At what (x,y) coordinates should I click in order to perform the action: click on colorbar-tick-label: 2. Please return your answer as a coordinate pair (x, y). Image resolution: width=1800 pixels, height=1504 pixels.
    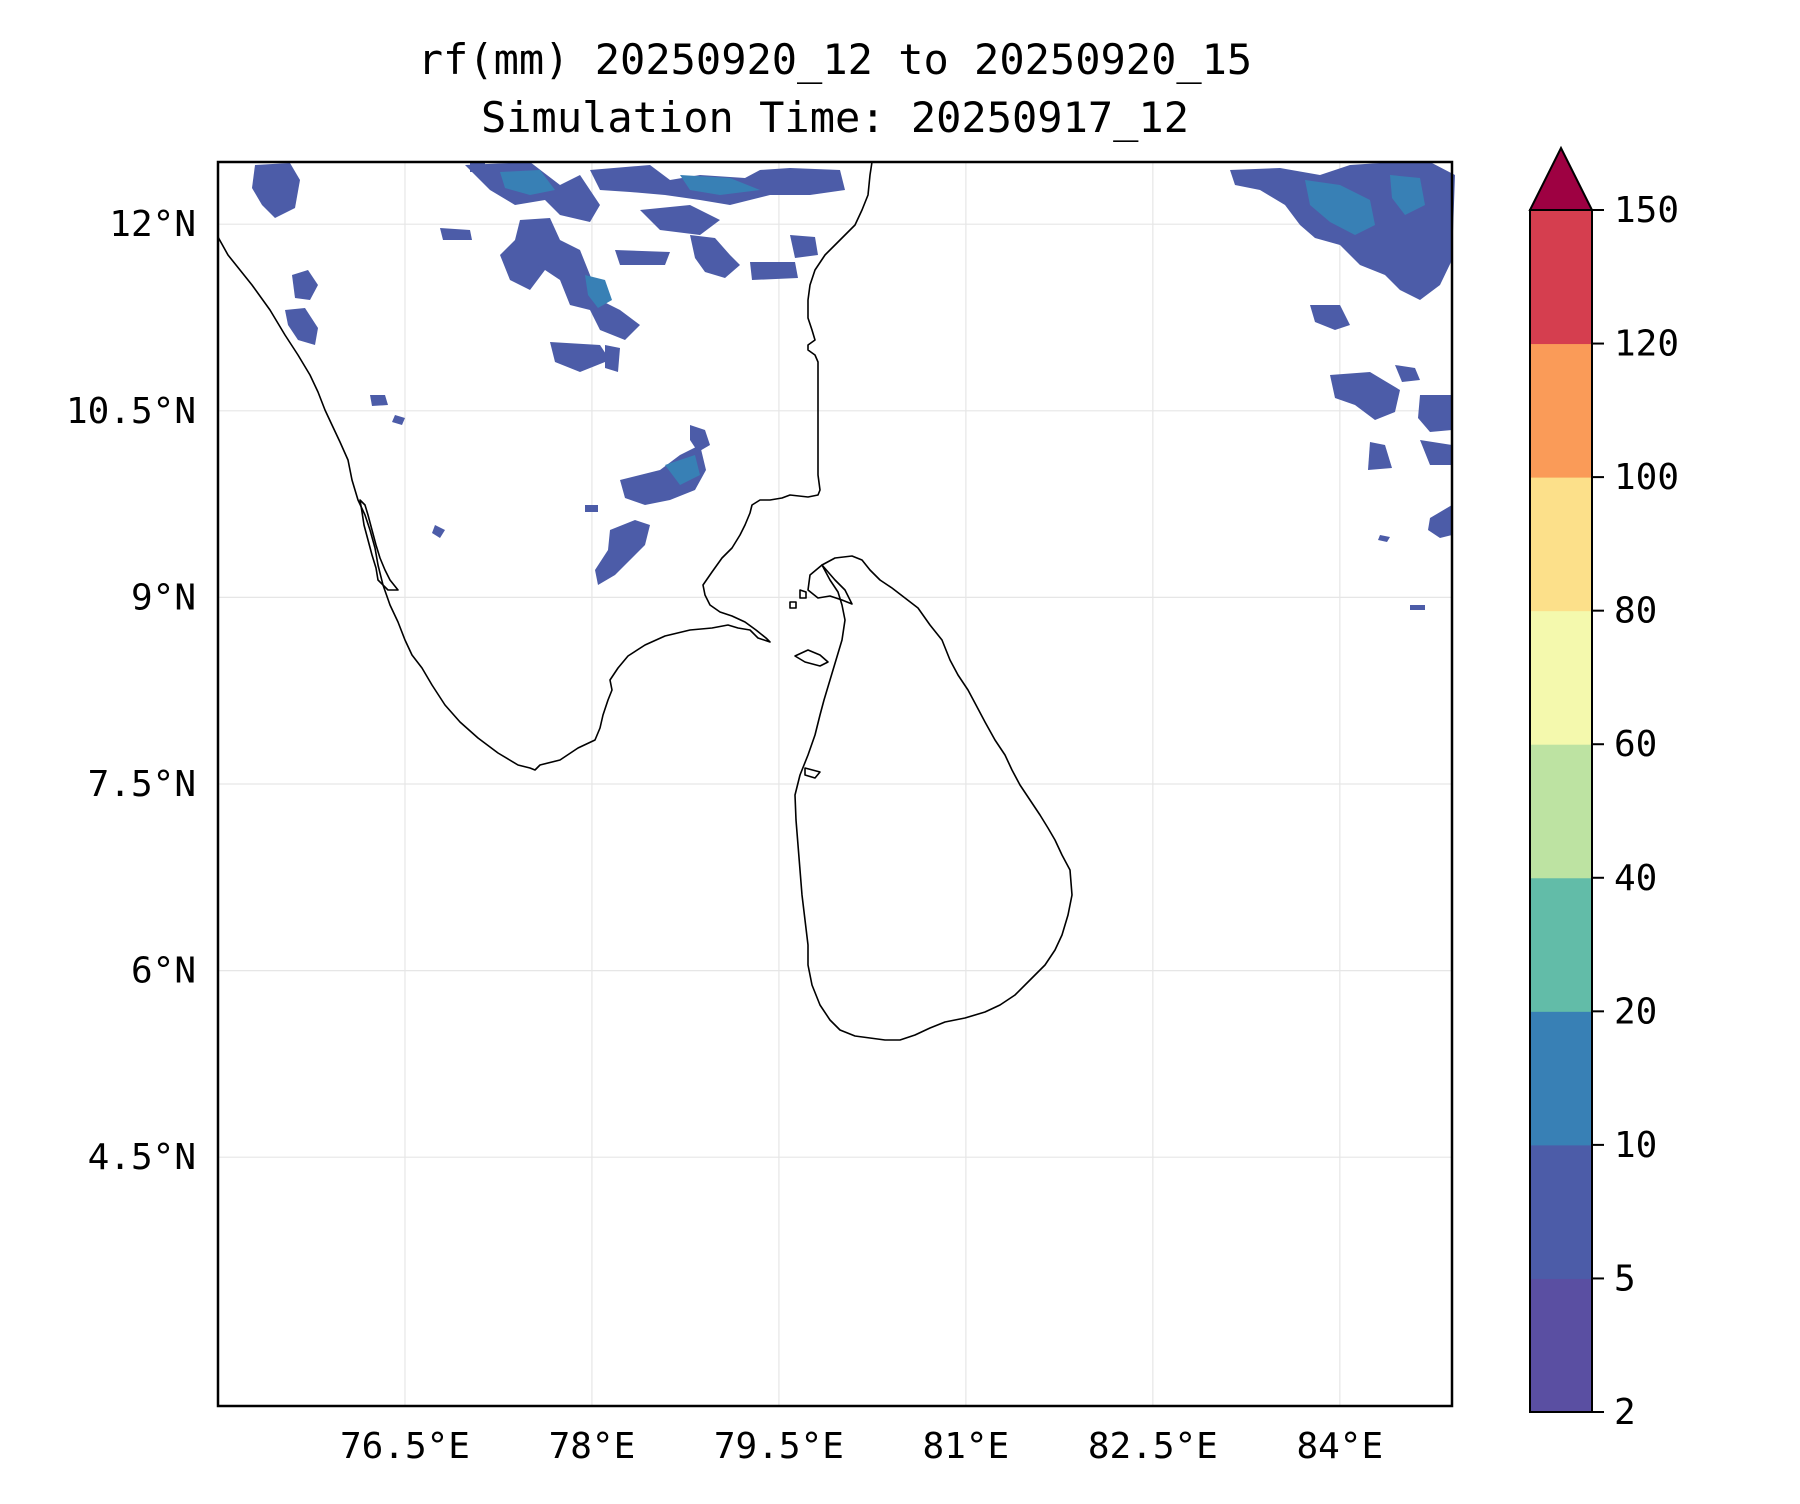
    Looking at the image, I should click on (1625, 1412).